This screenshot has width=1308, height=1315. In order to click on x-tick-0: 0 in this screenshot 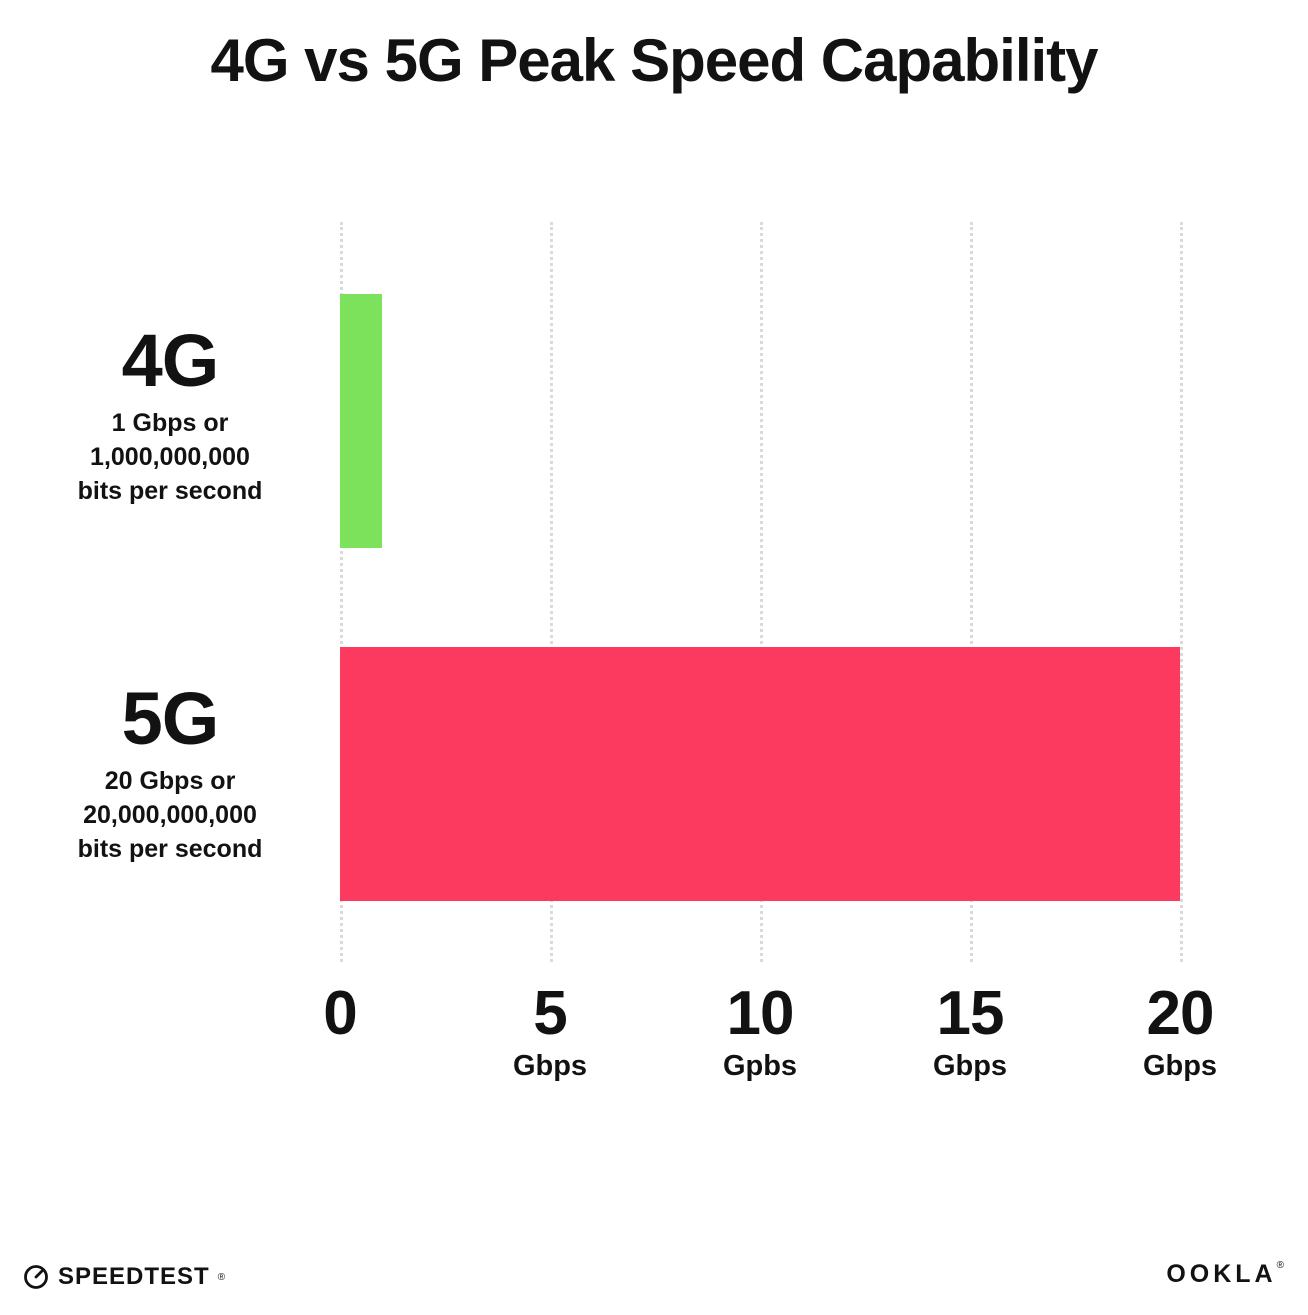, I will do `click(340, 1030)`.